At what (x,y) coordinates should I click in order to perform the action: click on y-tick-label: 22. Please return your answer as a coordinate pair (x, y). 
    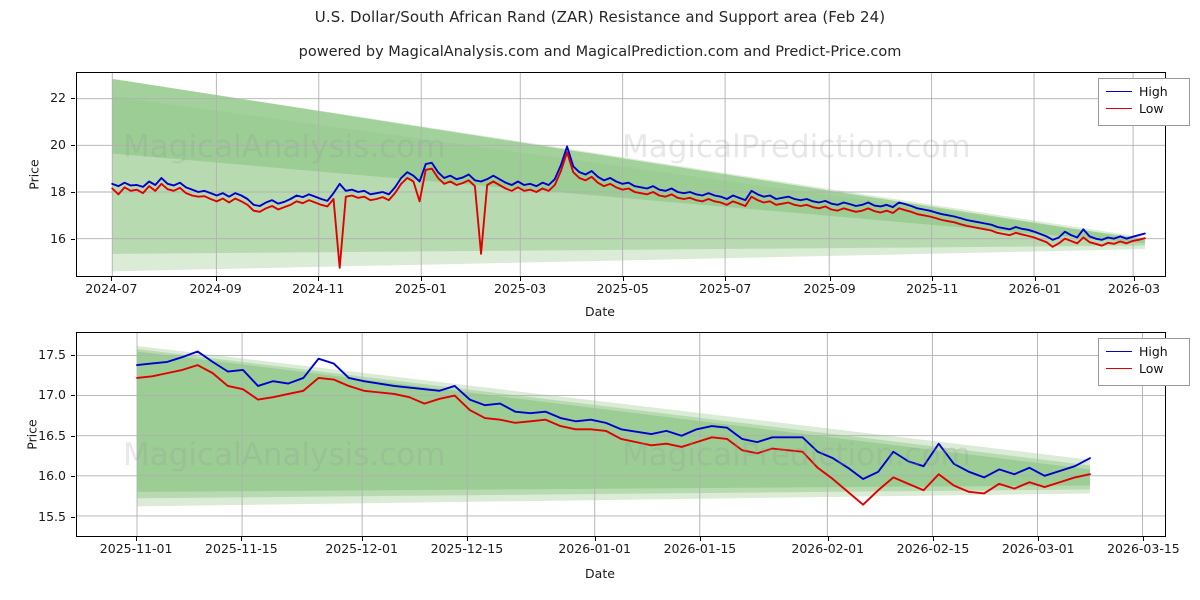
    Looking at the image, I should click on (58, 97).